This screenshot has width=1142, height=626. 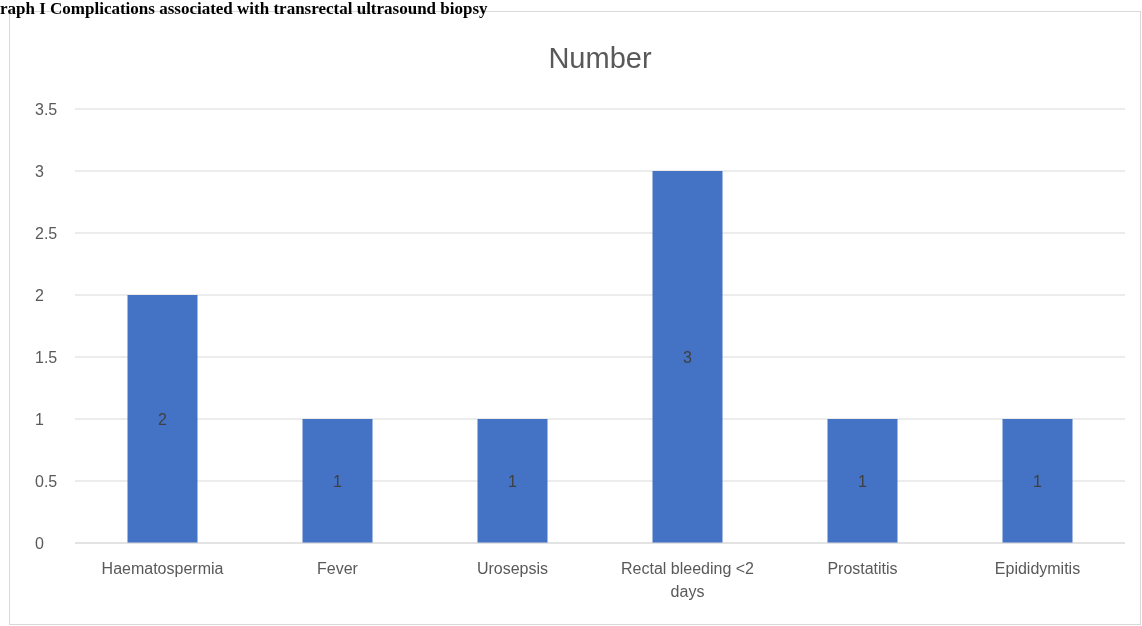 What do you see at coordinates (39, 543) in the screenshot?
I see `y-tick-label: 0` at bounding box center [39, 543].